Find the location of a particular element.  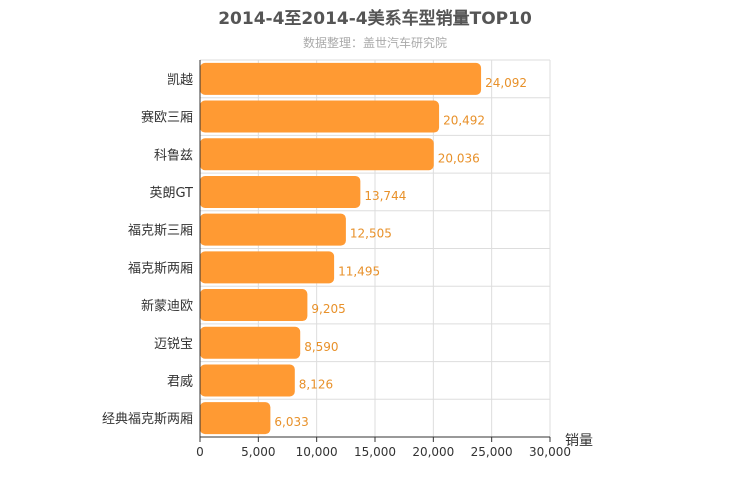

x-tick-label: 30,000 is located at coordinates (550, 452).